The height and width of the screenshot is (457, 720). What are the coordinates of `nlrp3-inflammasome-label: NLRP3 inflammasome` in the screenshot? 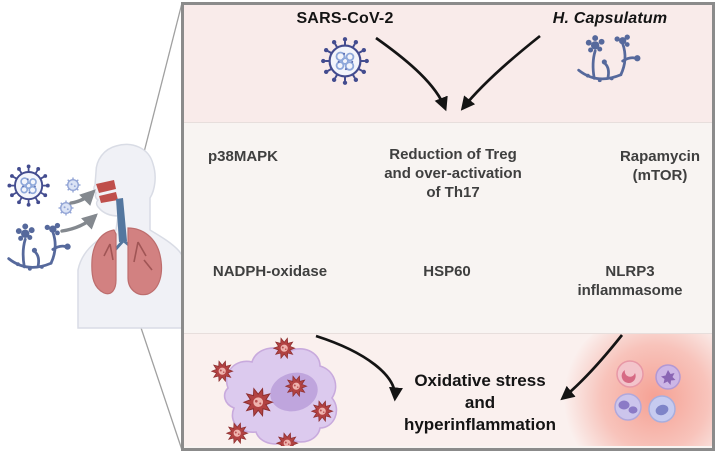 It's located at (630, 281).